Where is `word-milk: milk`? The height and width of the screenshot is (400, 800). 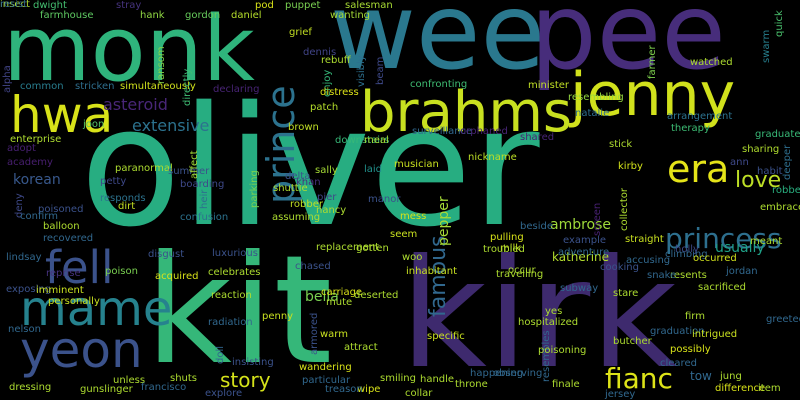
word-milk: milk is located at coordinates (511, 248).